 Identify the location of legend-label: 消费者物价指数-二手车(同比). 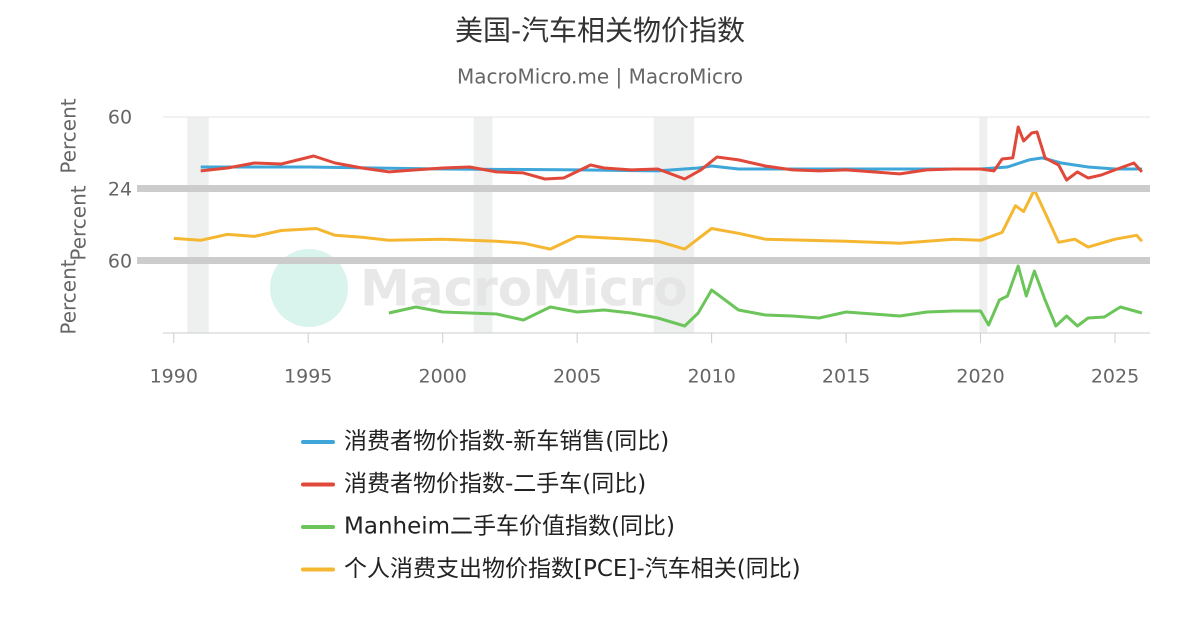
(495, 484).